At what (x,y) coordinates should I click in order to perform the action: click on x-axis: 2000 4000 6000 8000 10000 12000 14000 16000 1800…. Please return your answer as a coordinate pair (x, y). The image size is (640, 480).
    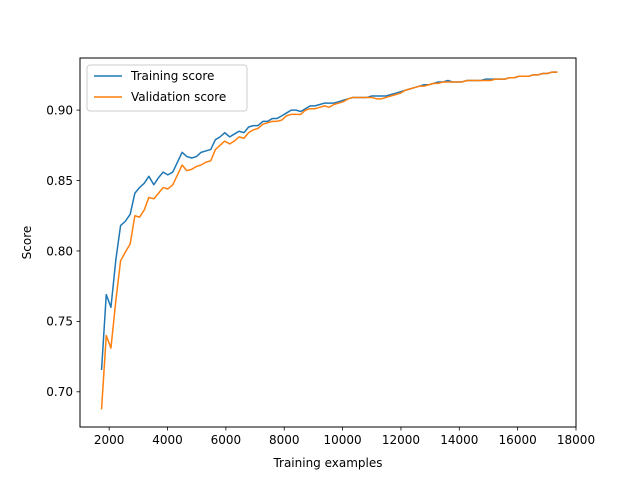
    Looking at the image, I should click on (344, 437).